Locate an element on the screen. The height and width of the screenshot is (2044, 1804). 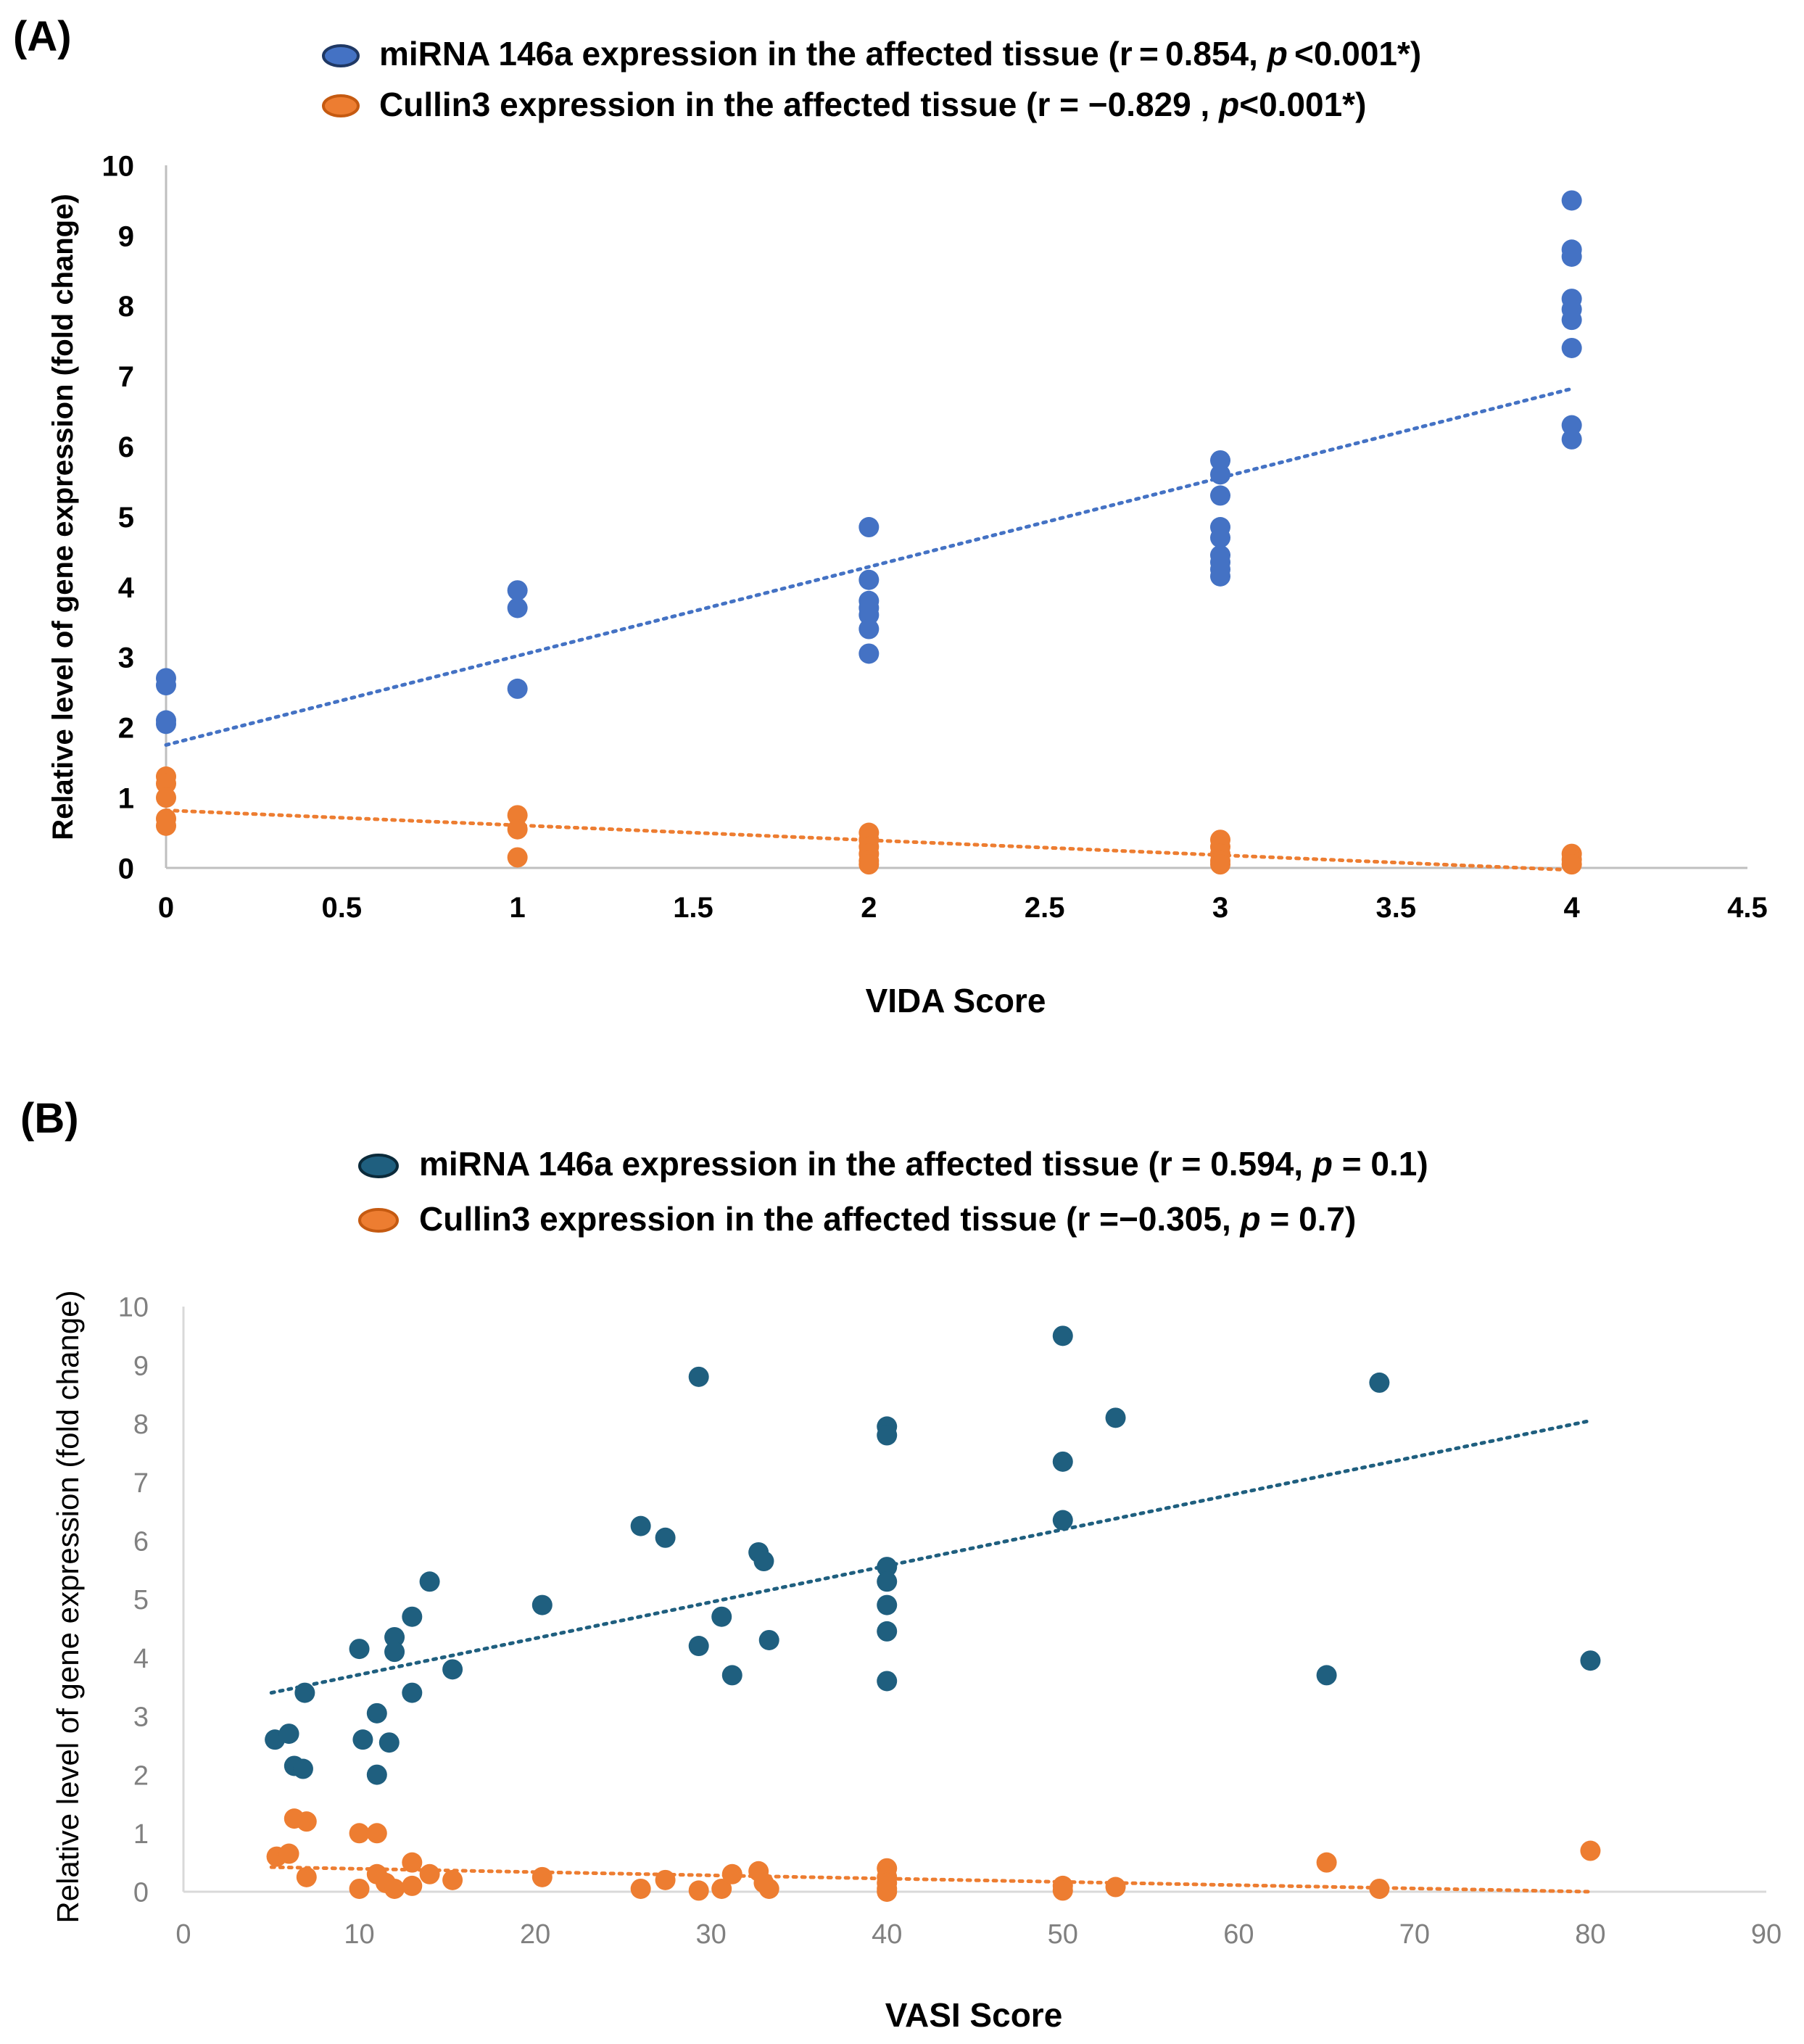
panel-a-x-tick-label: 4.5 is located at coordinates (1747, 908).